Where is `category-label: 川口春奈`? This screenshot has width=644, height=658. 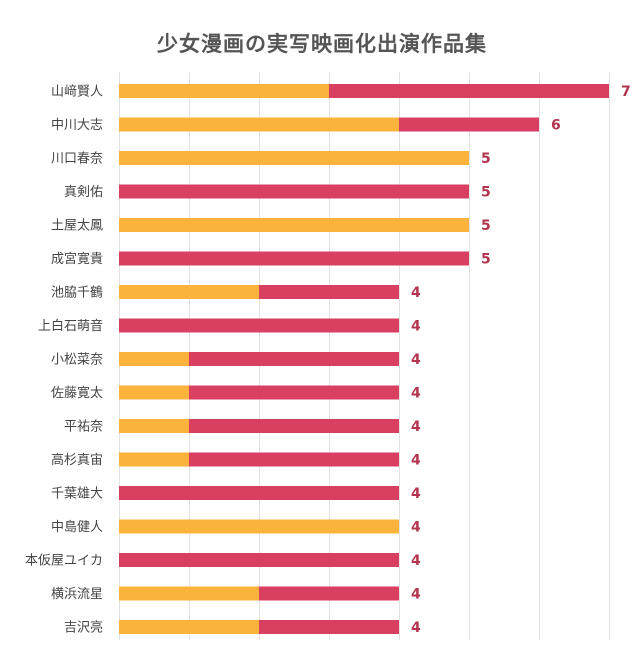 category-label: 川口春奈 is located at coordinates (77, 159).